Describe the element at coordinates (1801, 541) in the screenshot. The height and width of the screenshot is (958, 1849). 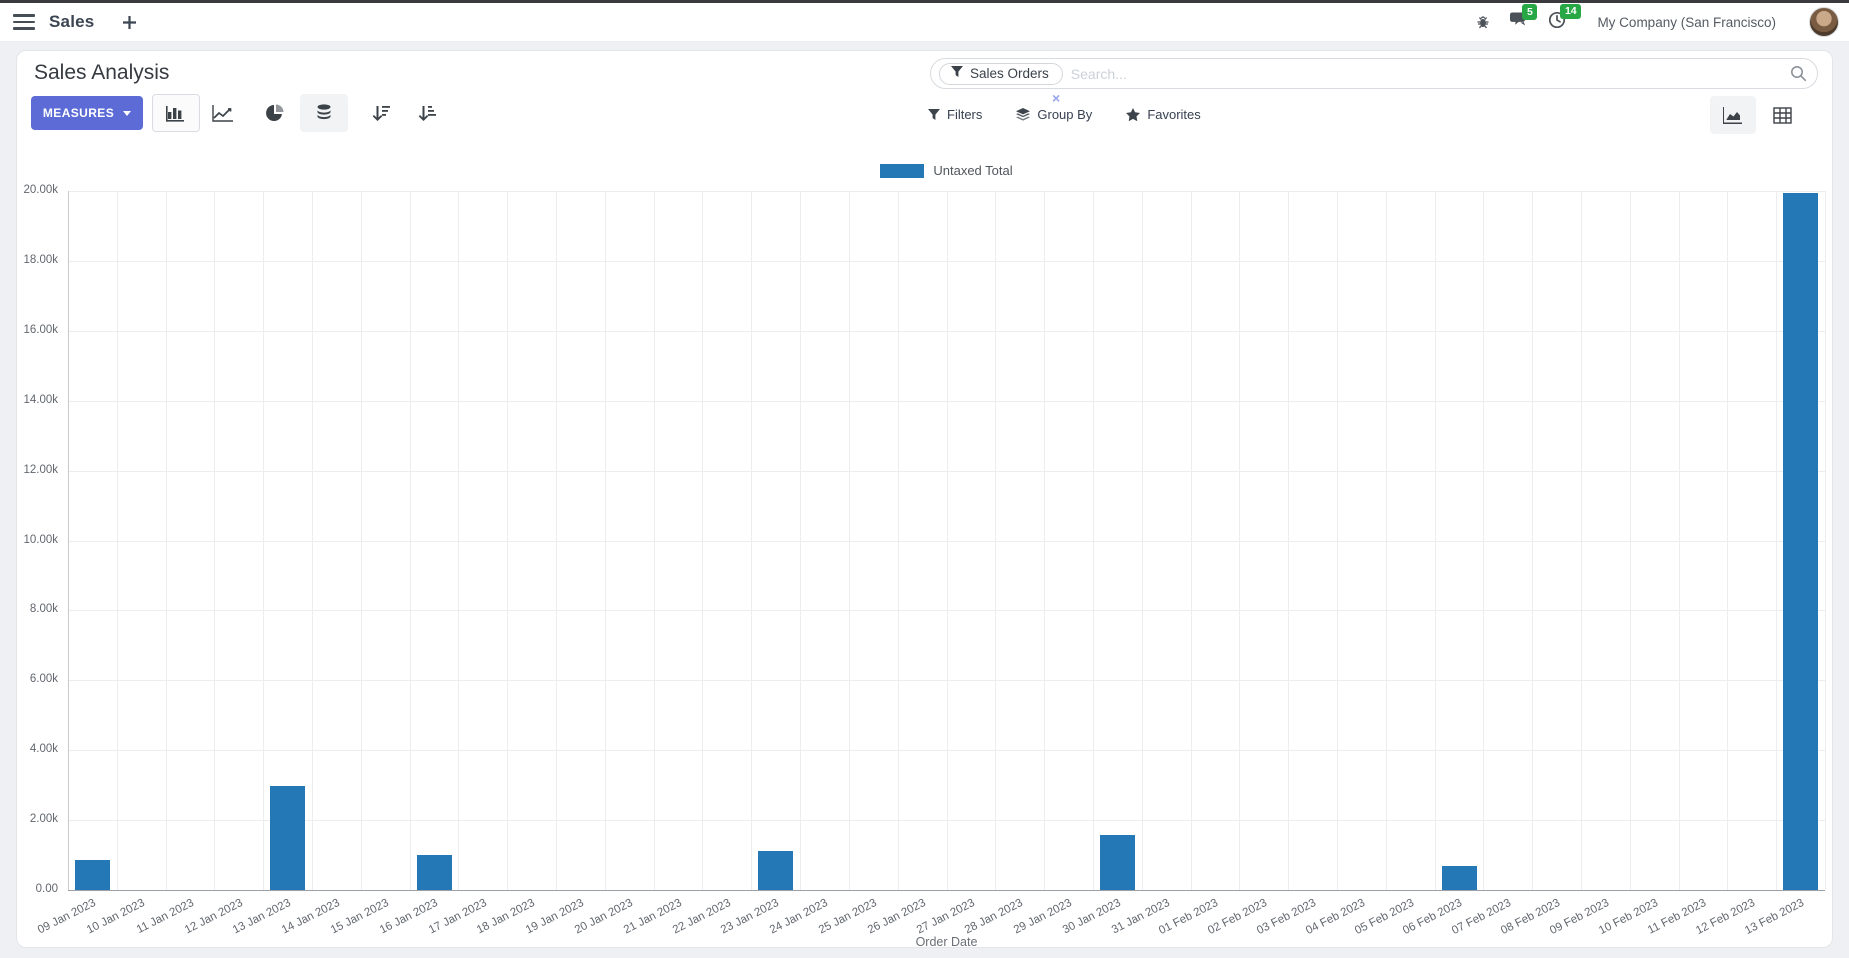
I see `bar-13 Feb 2023` at that location.